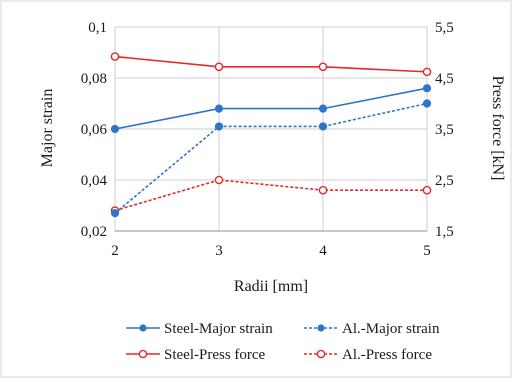 The height and width of the screenshot is (383, 512). Describe the element at coordinates (215, 355) in the screenshot. I see `legend-label-steel-press-force: Steel-Press force` at that location.